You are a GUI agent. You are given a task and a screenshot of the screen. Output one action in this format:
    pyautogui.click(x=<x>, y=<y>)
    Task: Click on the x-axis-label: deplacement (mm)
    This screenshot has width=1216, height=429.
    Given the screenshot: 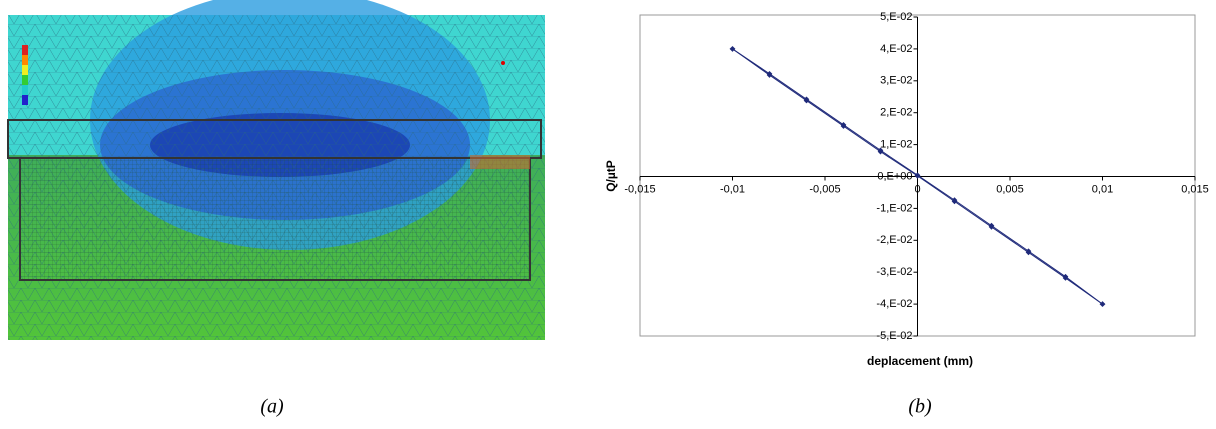 What is the action you would take?
    pyautogui.click(x=920, y=361)
    